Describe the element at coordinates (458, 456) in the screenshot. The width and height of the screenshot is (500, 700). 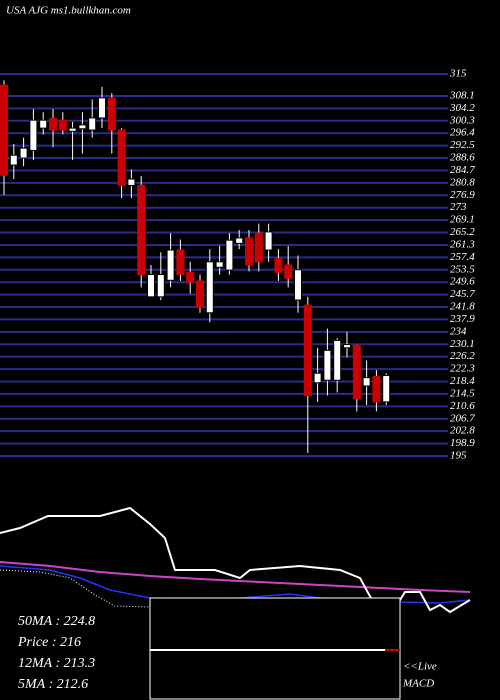
I see `y-tick-label: 195` at that location.